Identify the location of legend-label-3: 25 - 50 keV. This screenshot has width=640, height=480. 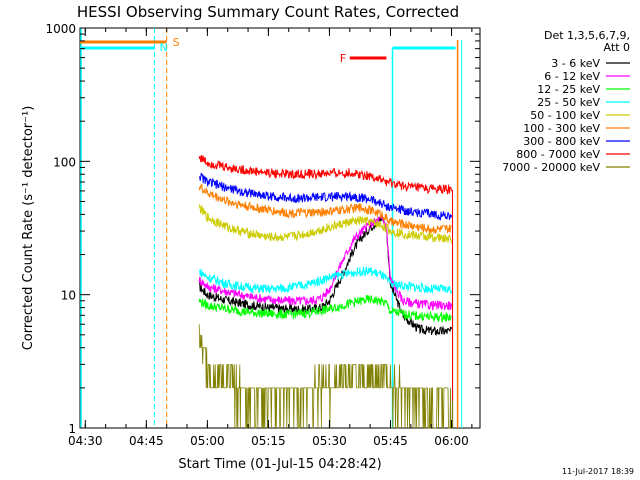
(568, 102).